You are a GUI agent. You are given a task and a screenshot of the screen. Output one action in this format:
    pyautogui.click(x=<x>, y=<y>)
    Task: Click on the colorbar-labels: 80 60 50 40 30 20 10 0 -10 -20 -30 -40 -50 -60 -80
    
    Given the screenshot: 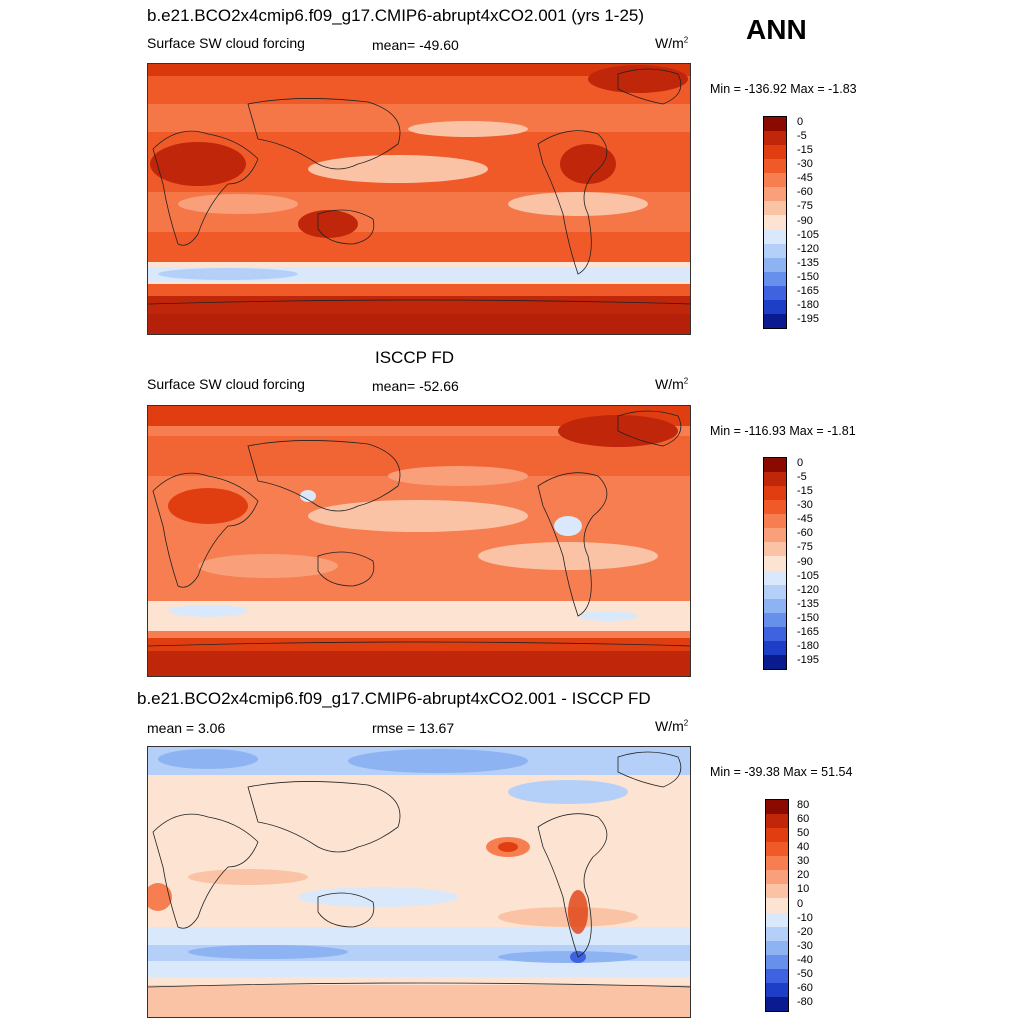 What is the action you would take?
    pyautogui.click(x=827, y=905)
    